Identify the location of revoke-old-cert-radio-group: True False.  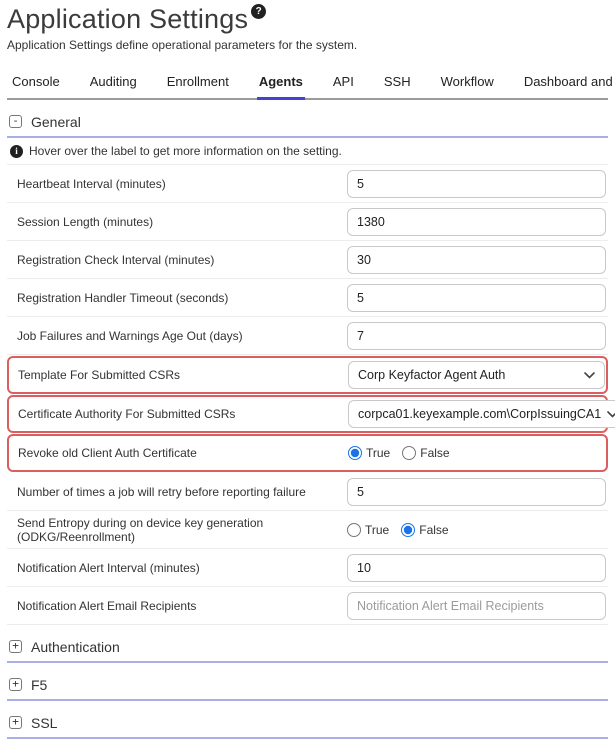
(399, 453).